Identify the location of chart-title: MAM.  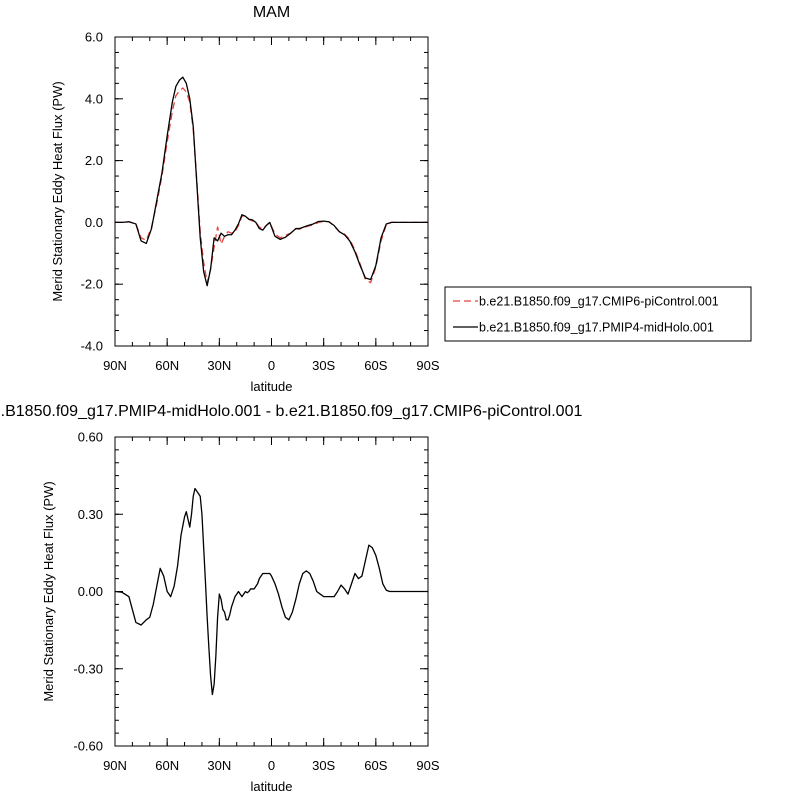
(271, 12).